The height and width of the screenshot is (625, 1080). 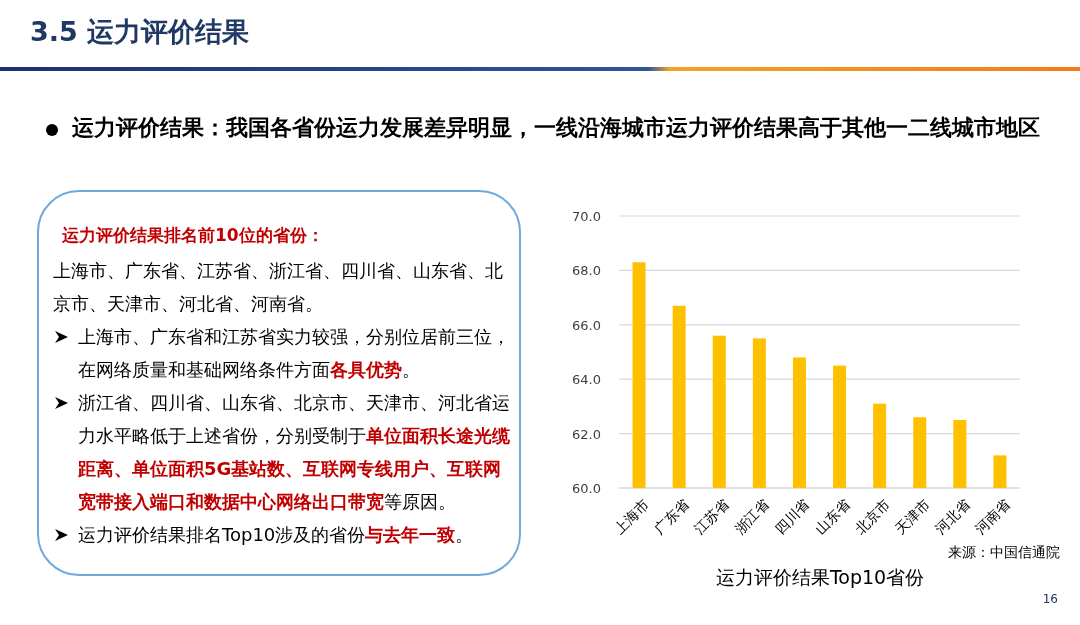 What do you see at coordinates (712, 516) in the screenshot?
I see `x-tick-label: 江苏省` at bounding box center [712, 516].